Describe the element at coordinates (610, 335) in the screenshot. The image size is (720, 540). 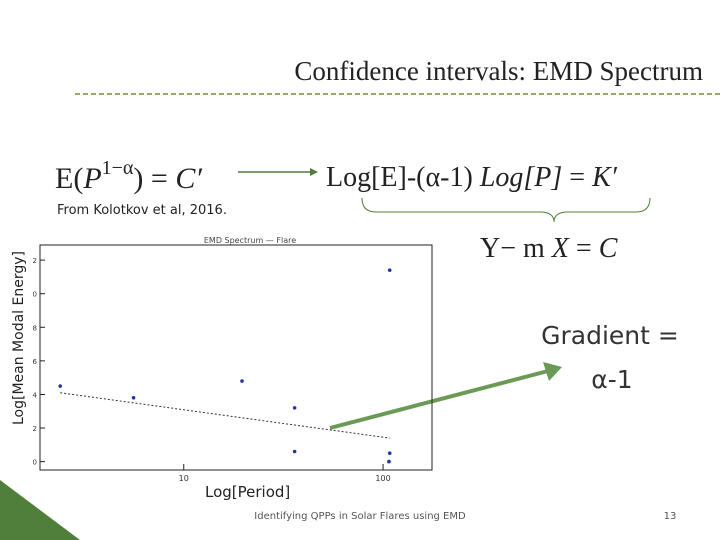
I see `gradient-text: Gradient =` at that location.